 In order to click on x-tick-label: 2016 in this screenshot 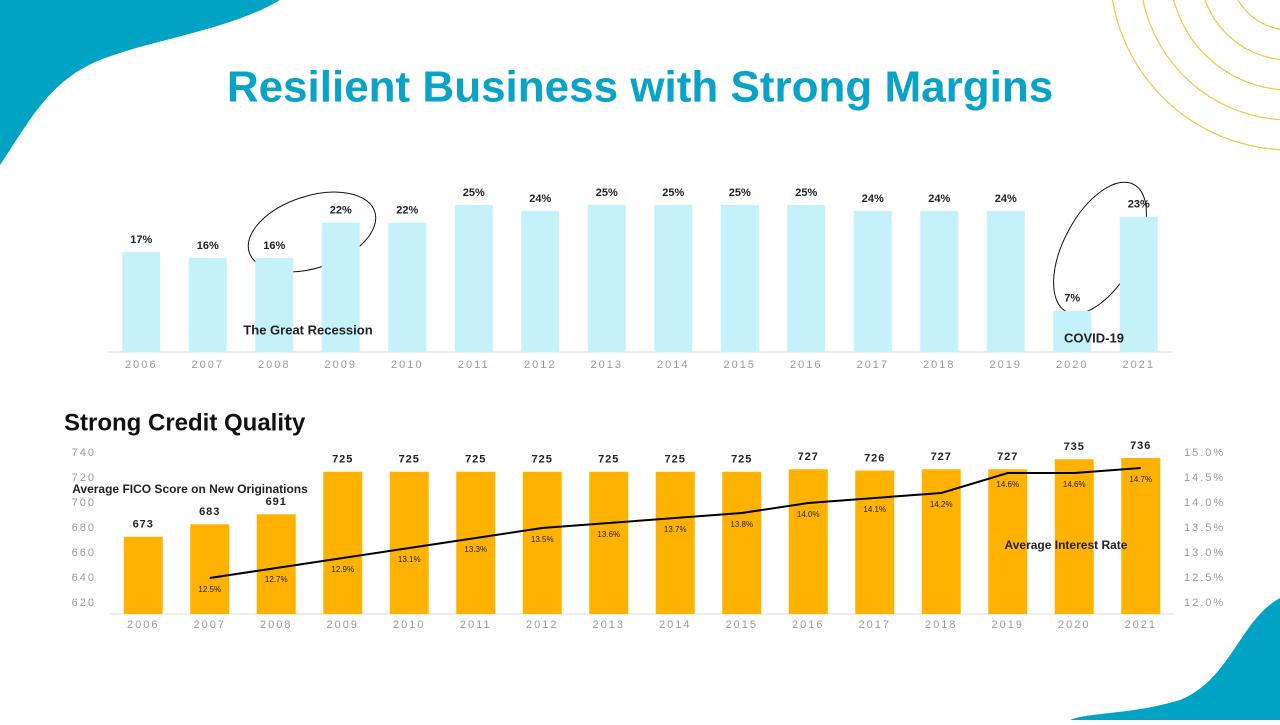, I will do `click(806, 365)`.